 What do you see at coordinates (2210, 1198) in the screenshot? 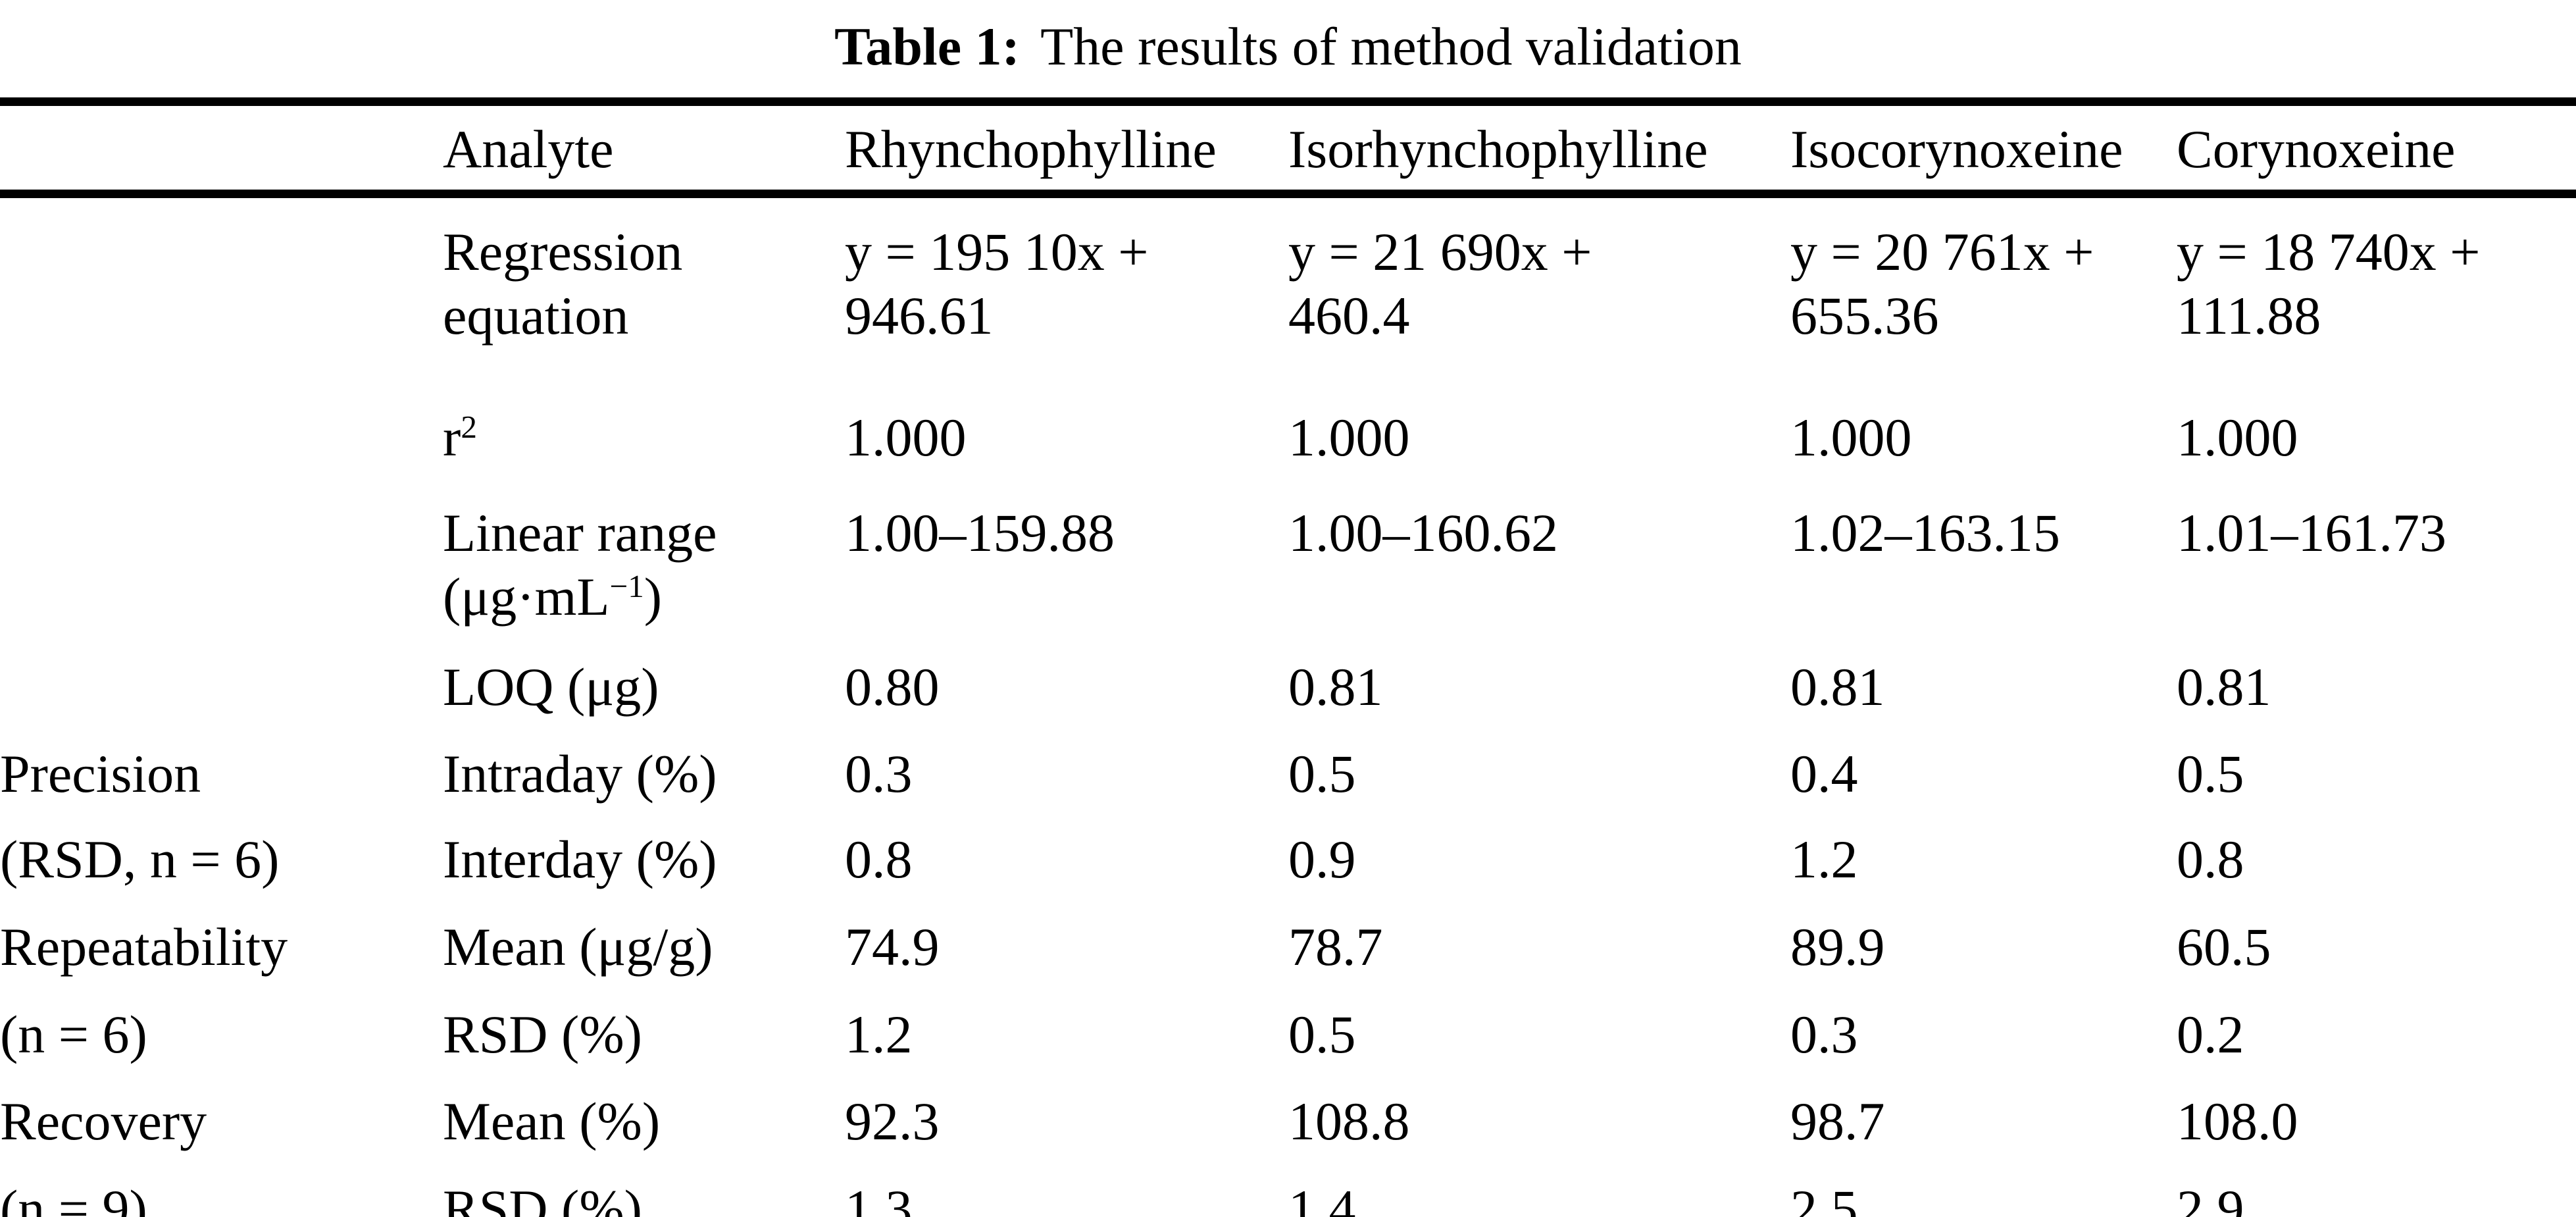
I see `table-cell: 2.9` at bounding box center [2210, 1198].